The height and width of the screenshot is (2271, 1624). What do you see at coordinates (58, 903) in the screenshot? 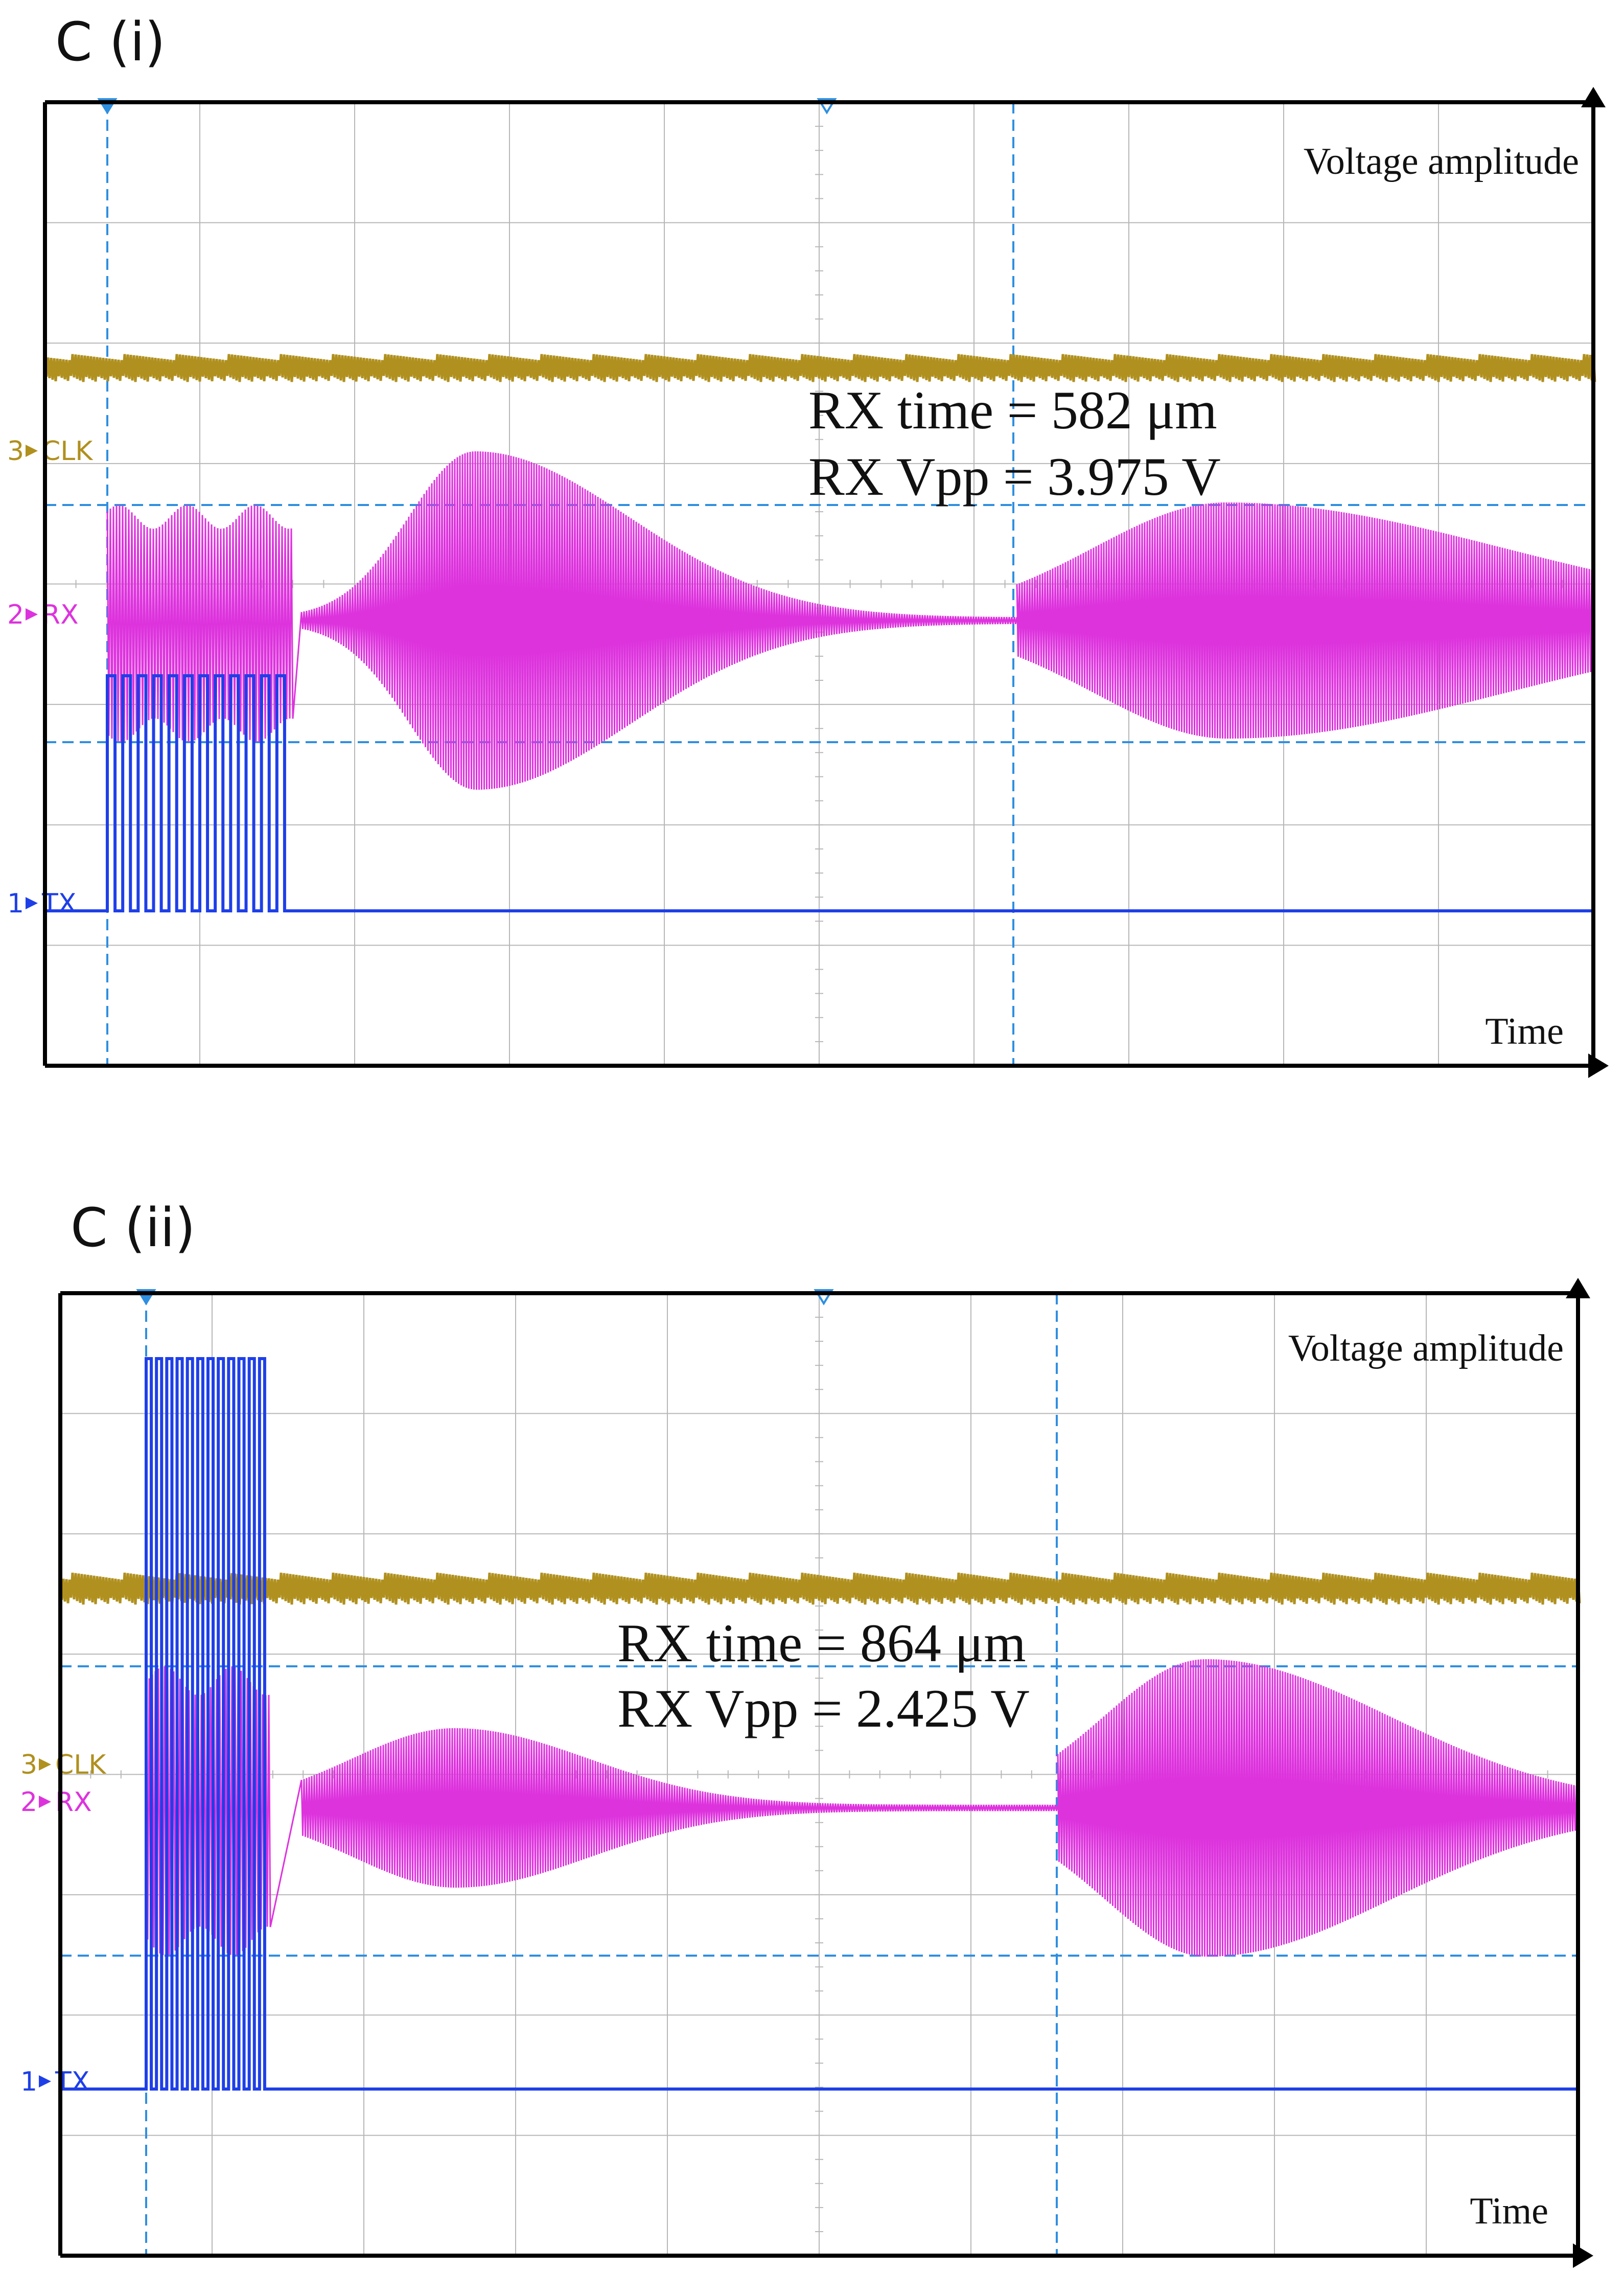
I see `channel-name-label: TX` at bounding box center [58, 903].